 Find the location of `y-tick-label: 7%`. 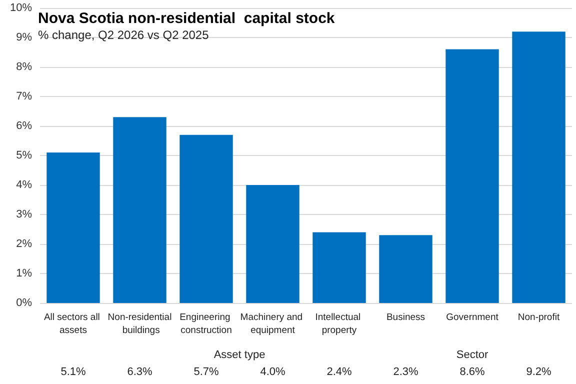

y-tick-label: 7% is located at coordinates (24, 96).